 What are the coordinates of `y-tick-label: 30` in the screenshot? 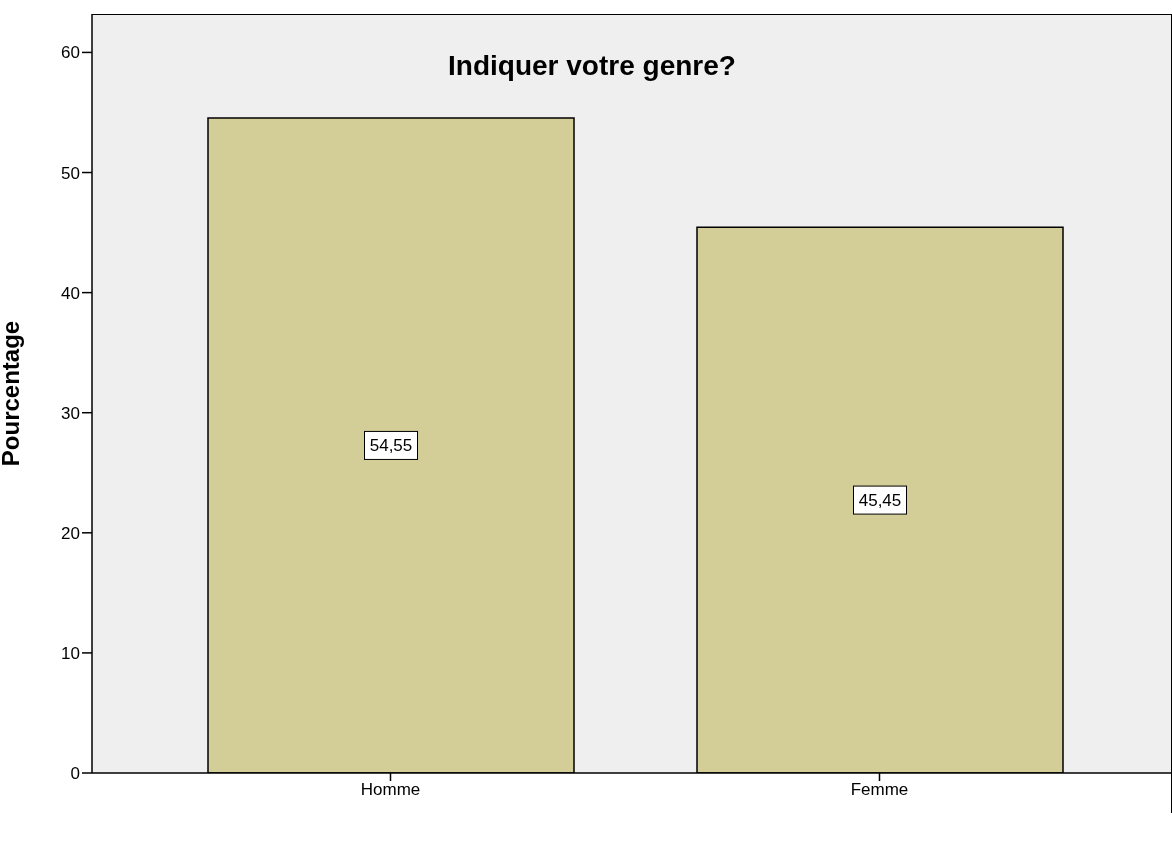 It's located at (70, 413).